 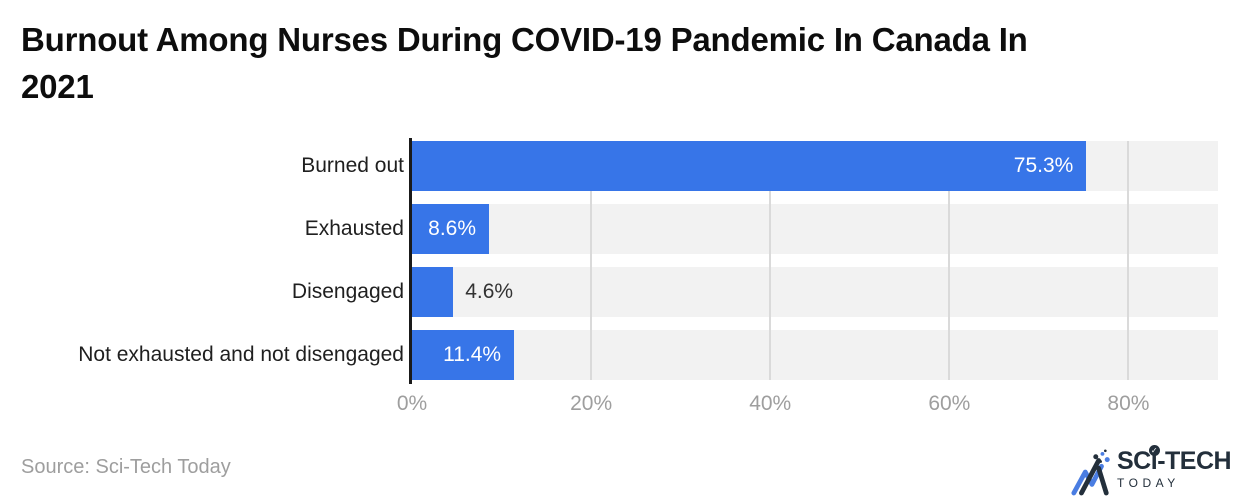 I want to click on scitech-logo-icon, so click(x=1090, y=472).